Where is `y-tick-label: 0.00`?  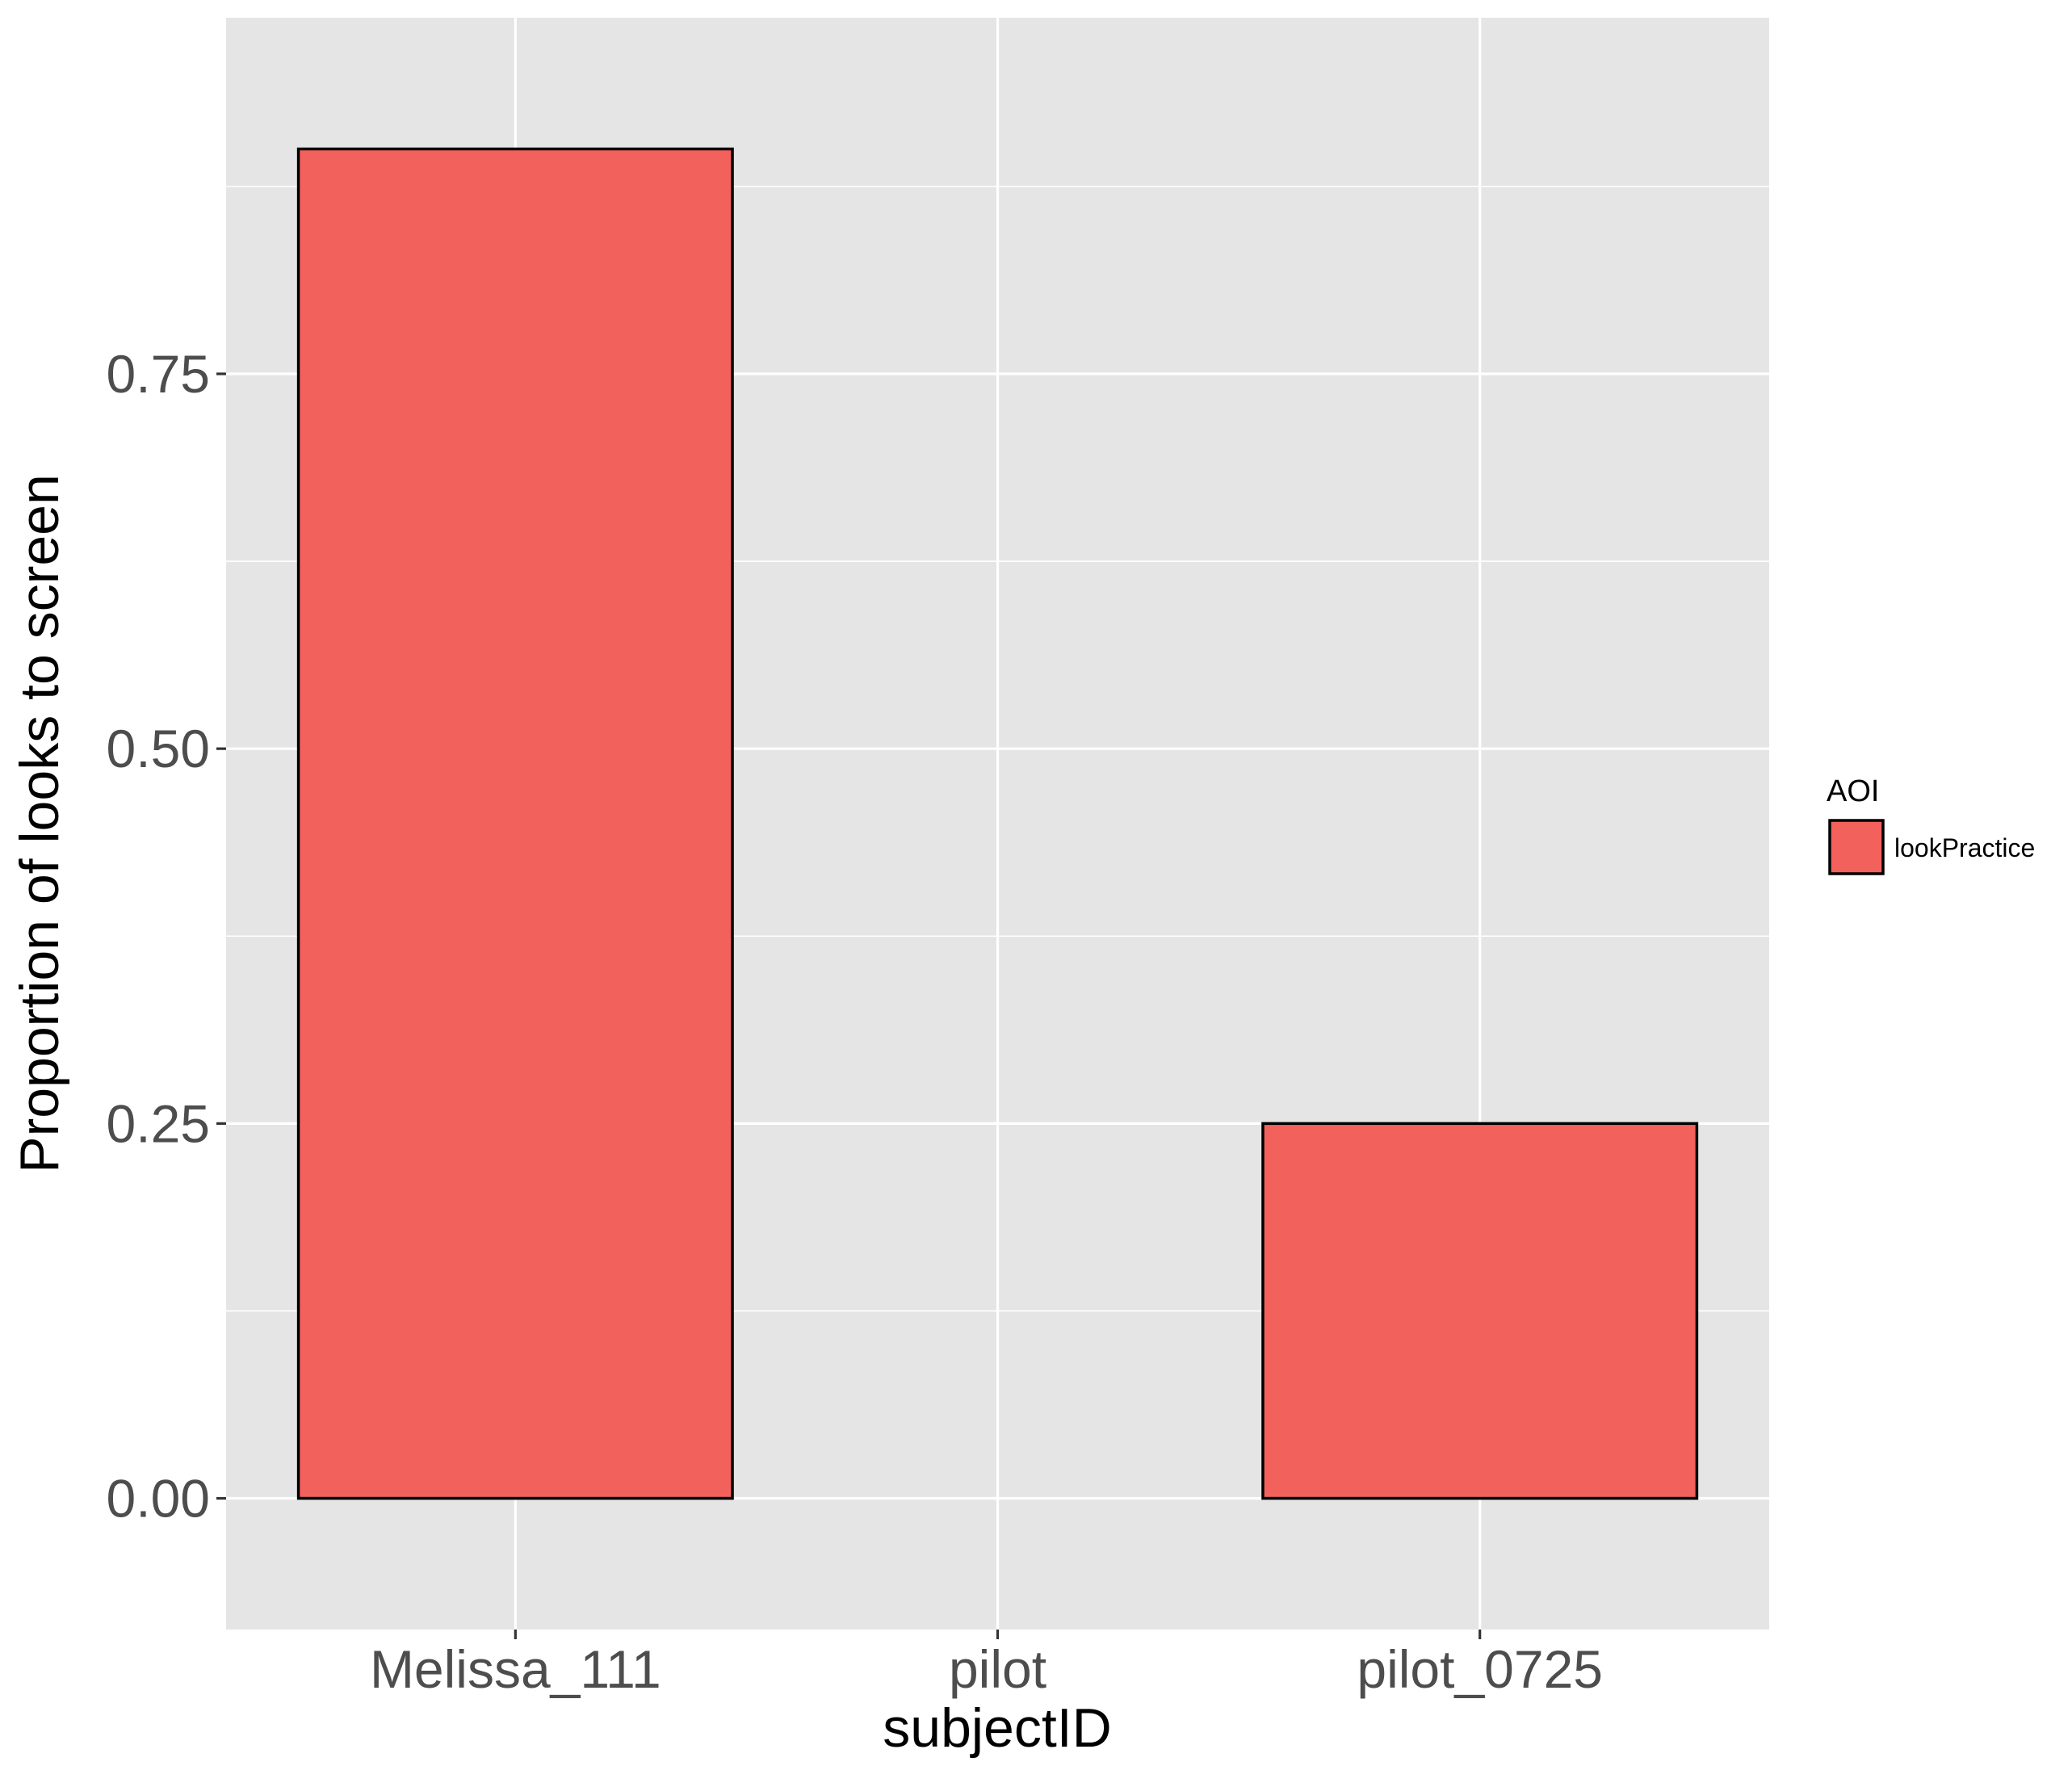 y-tick-label: 0.00 is located at coordinates (158, 1499).